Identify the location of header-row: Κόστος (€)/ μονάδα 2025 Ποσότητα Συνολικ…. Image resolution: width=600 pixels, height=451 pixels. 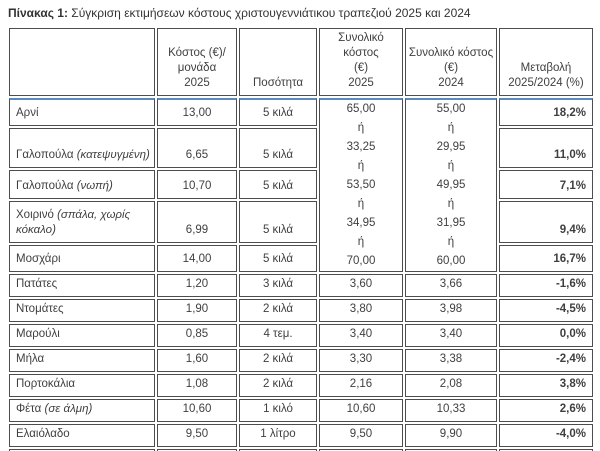
(301, 62).